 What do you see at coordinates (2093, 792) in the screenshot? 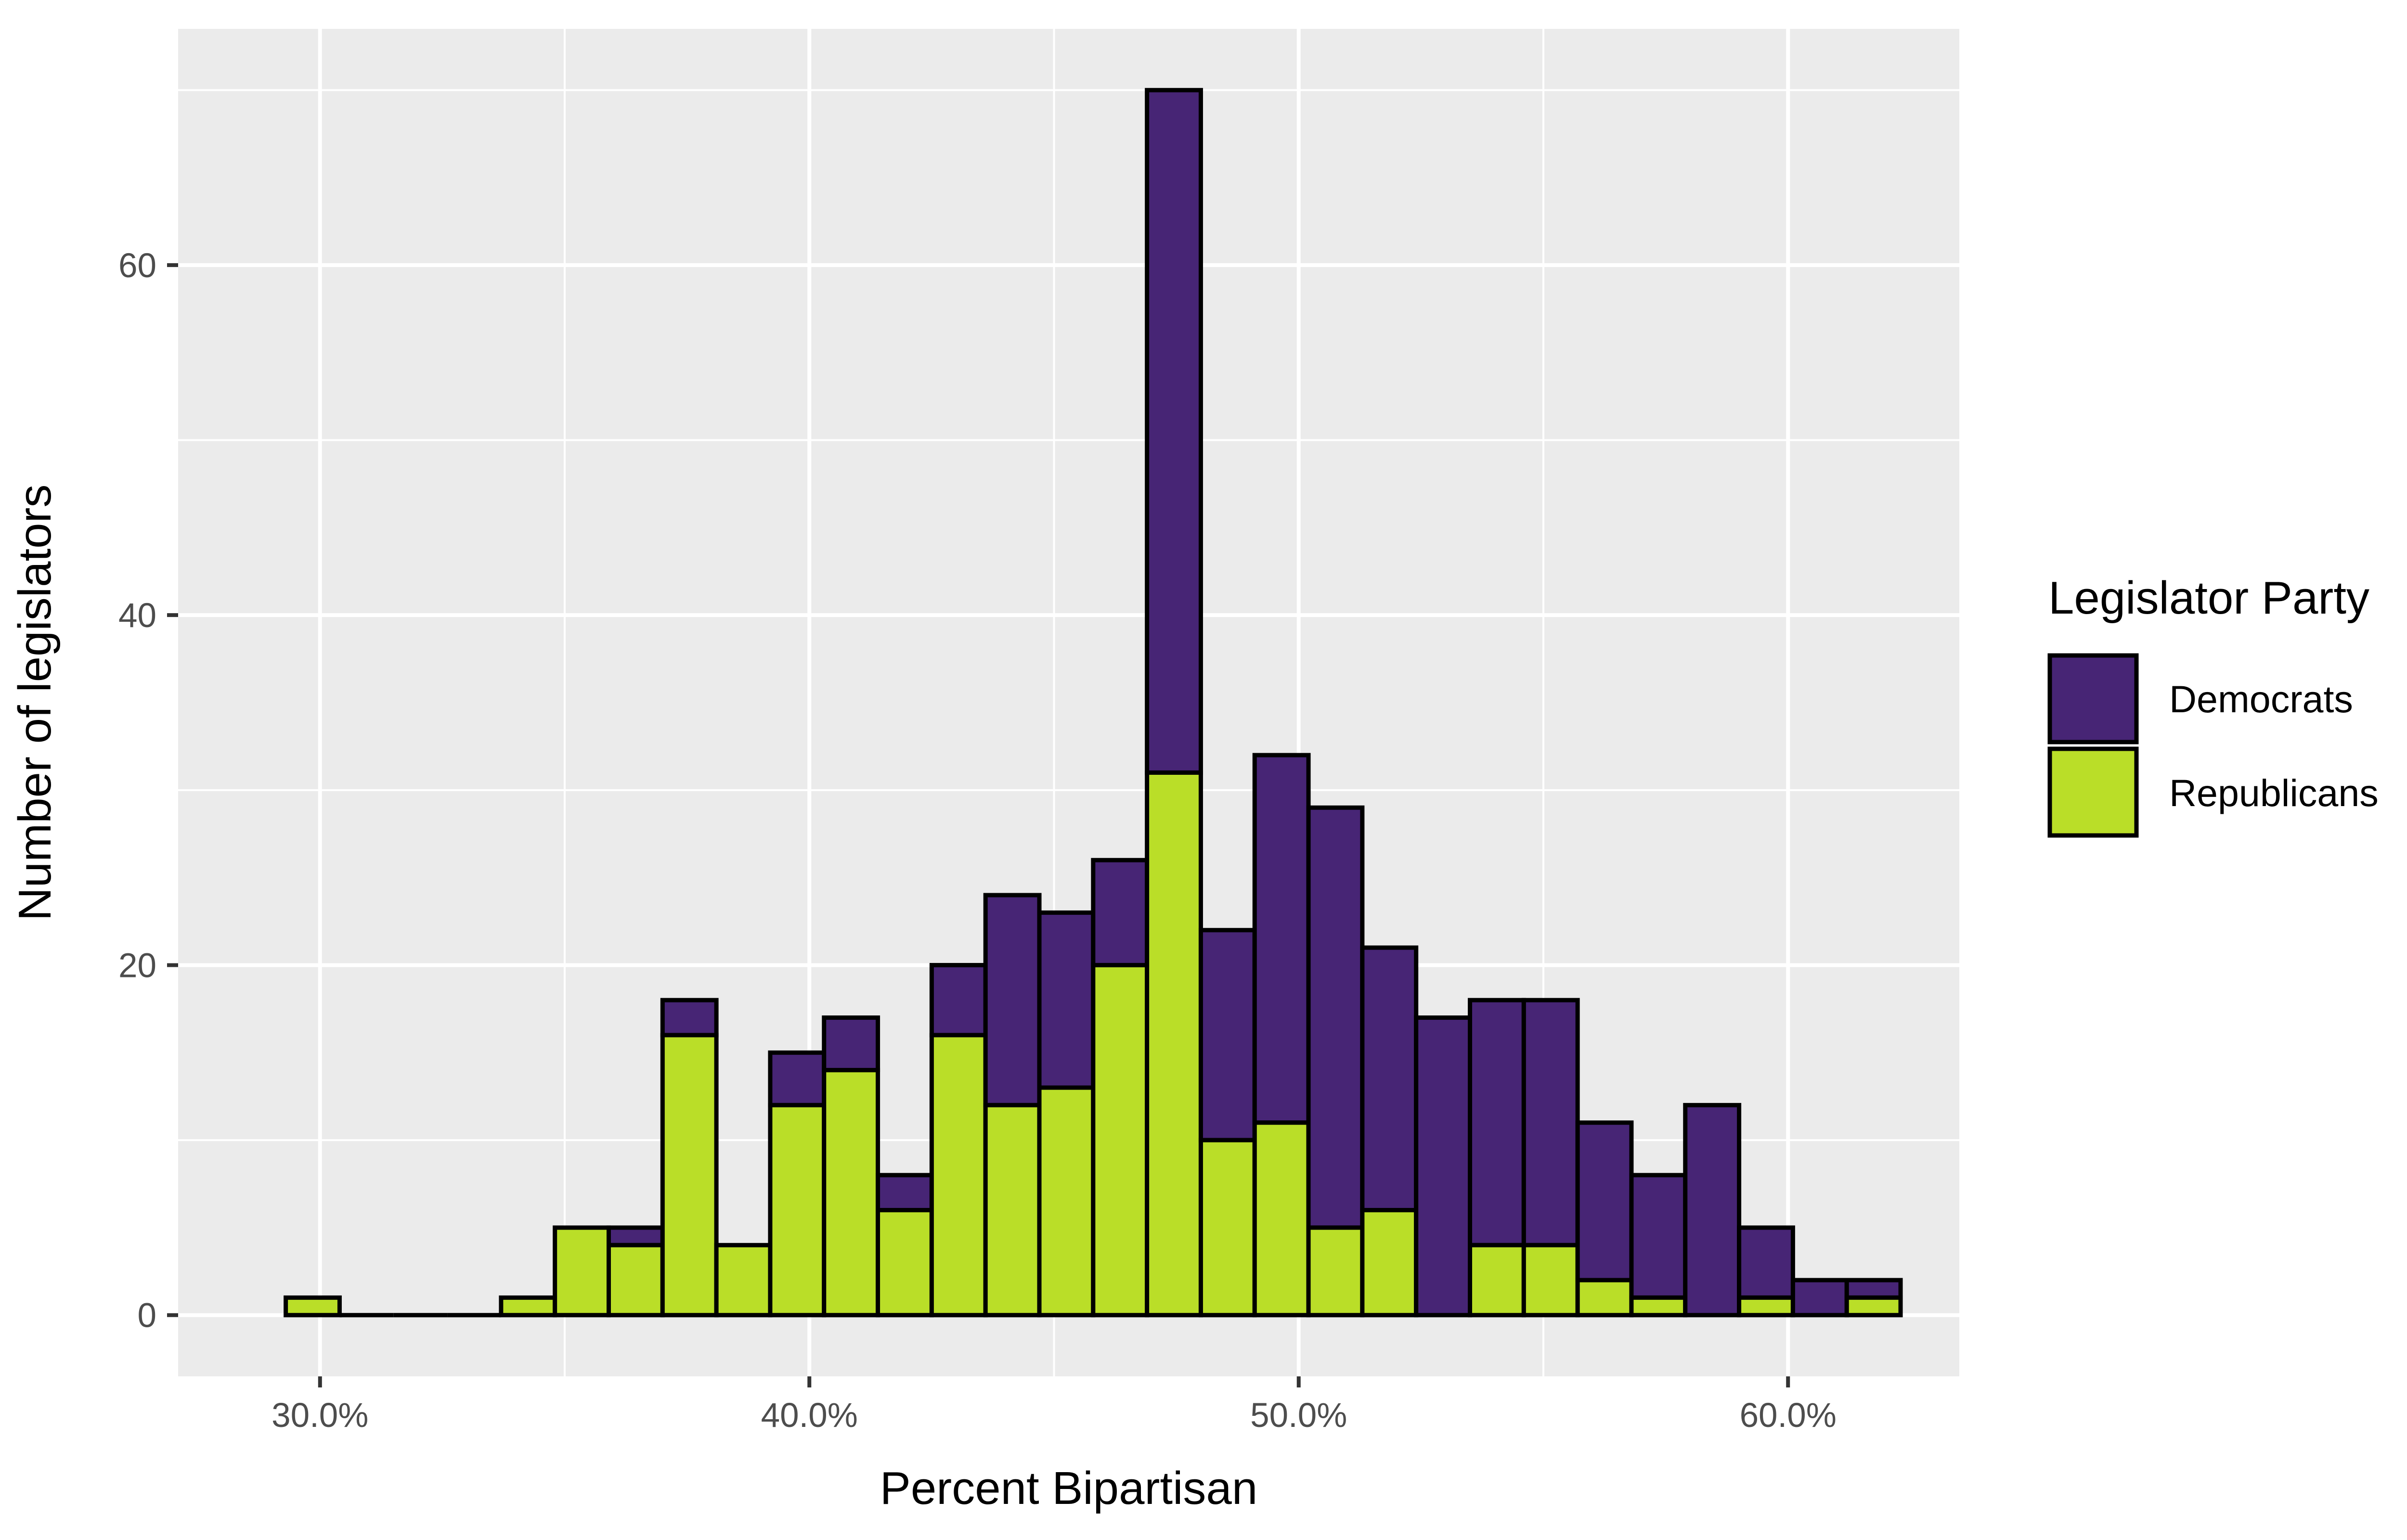
I see `legend-key-republicans` at bounding box center [2093, 792].